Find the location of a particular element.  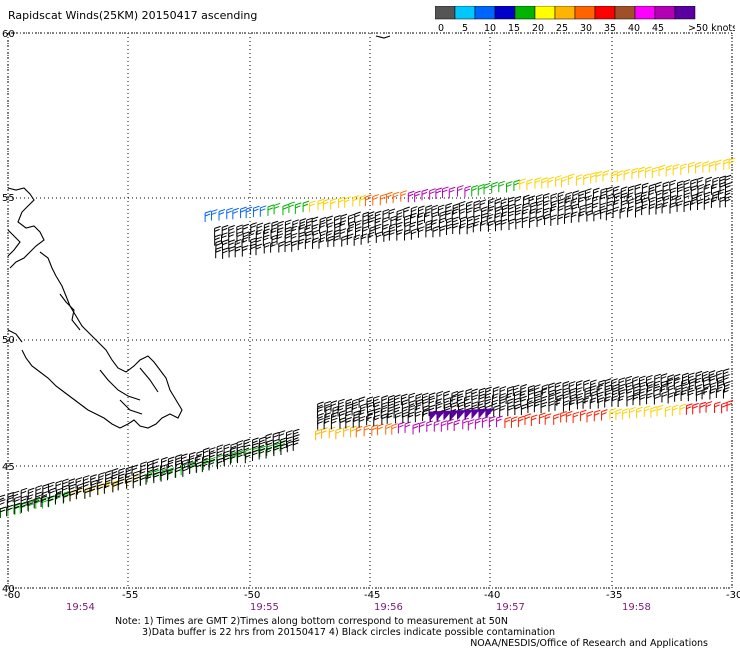

legend-label: 0 is located at coordinates (441, 28).